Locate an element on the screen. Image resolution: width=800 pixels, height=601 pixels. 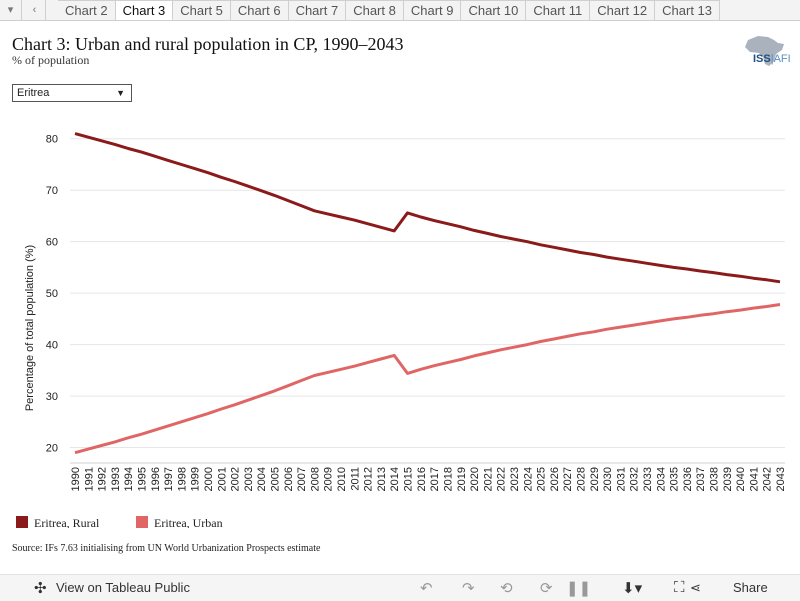
x-tick-label-2007: 2007 is located at coordinates (302, 479).